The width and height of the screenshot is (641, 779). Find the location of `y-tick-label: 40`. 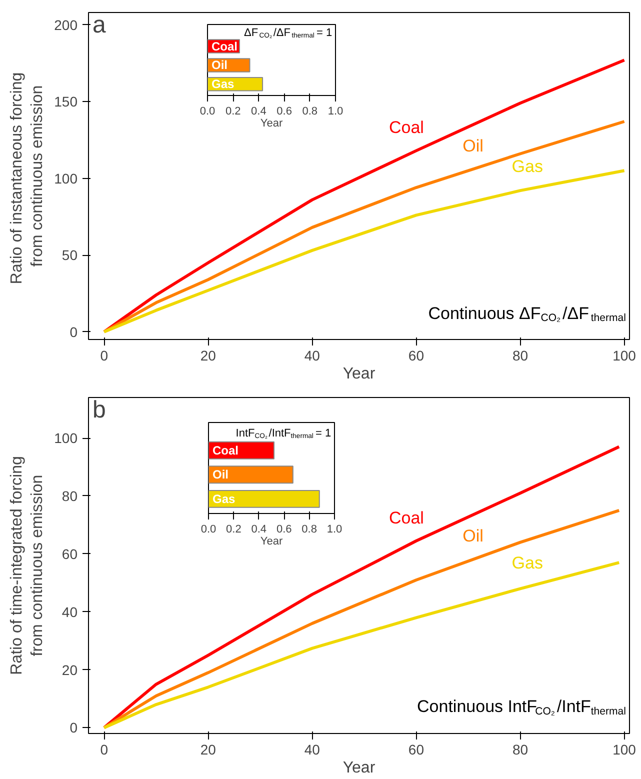

y-tick-label: 40 is located at coordinates (70, 612).